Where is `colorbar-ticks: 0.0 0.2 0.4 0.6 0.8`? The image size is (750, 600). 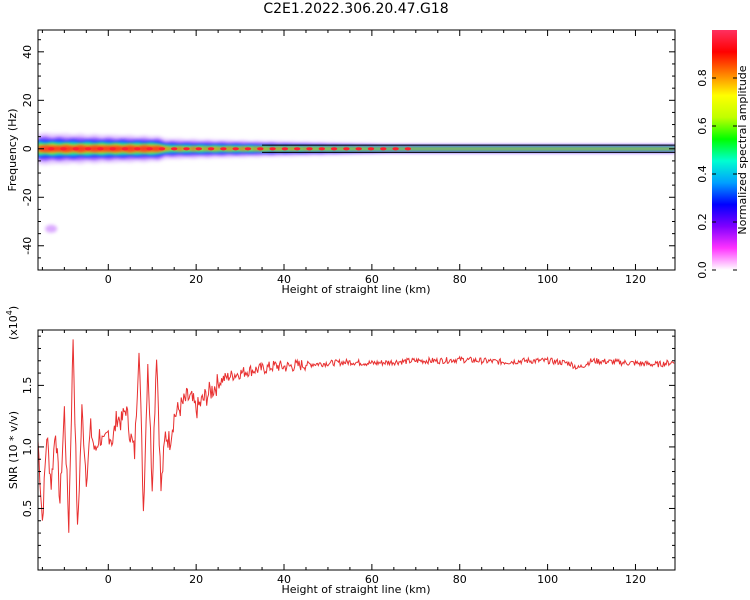
colorbar-ticks: 0.0 0.2 0.4 0.6 0.8 is located at coordinates (716, 174).